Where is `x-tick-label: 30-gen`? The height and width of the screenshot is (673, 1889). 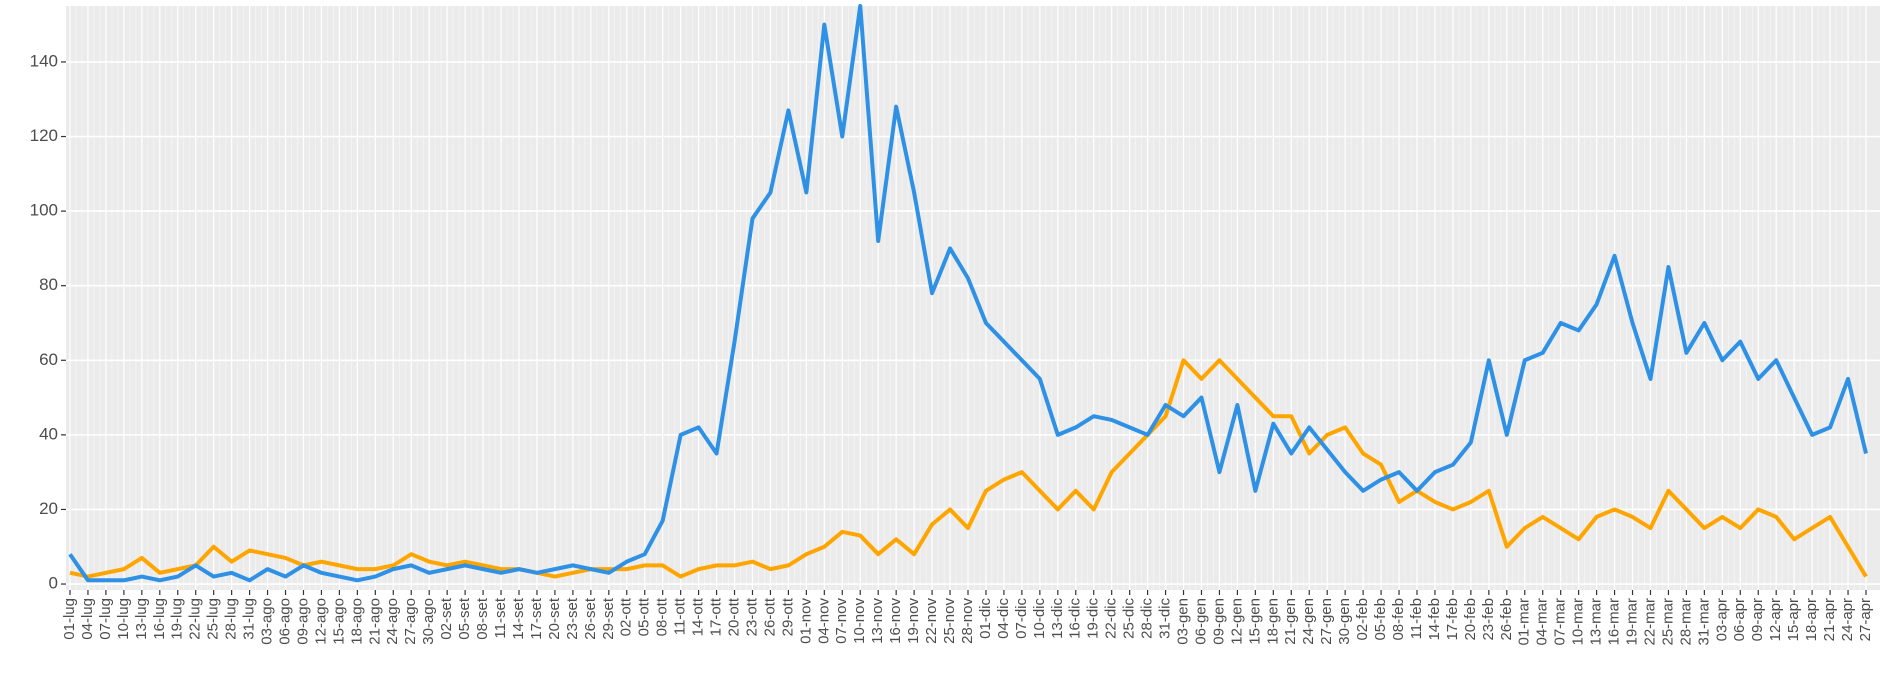 x-tick-label: 30-gen is located at coordinates (1344, 621).